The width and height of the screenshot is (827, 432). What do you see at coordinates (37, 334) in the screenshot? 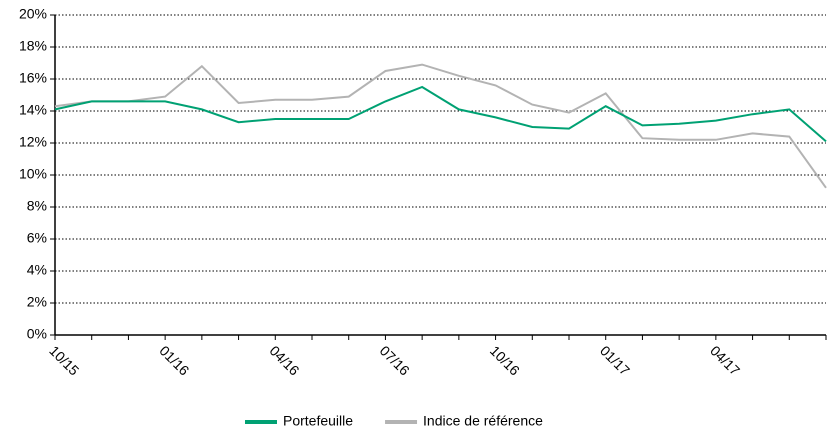
I see `y-tick-label: 0%` at bounding box center [37, 334].